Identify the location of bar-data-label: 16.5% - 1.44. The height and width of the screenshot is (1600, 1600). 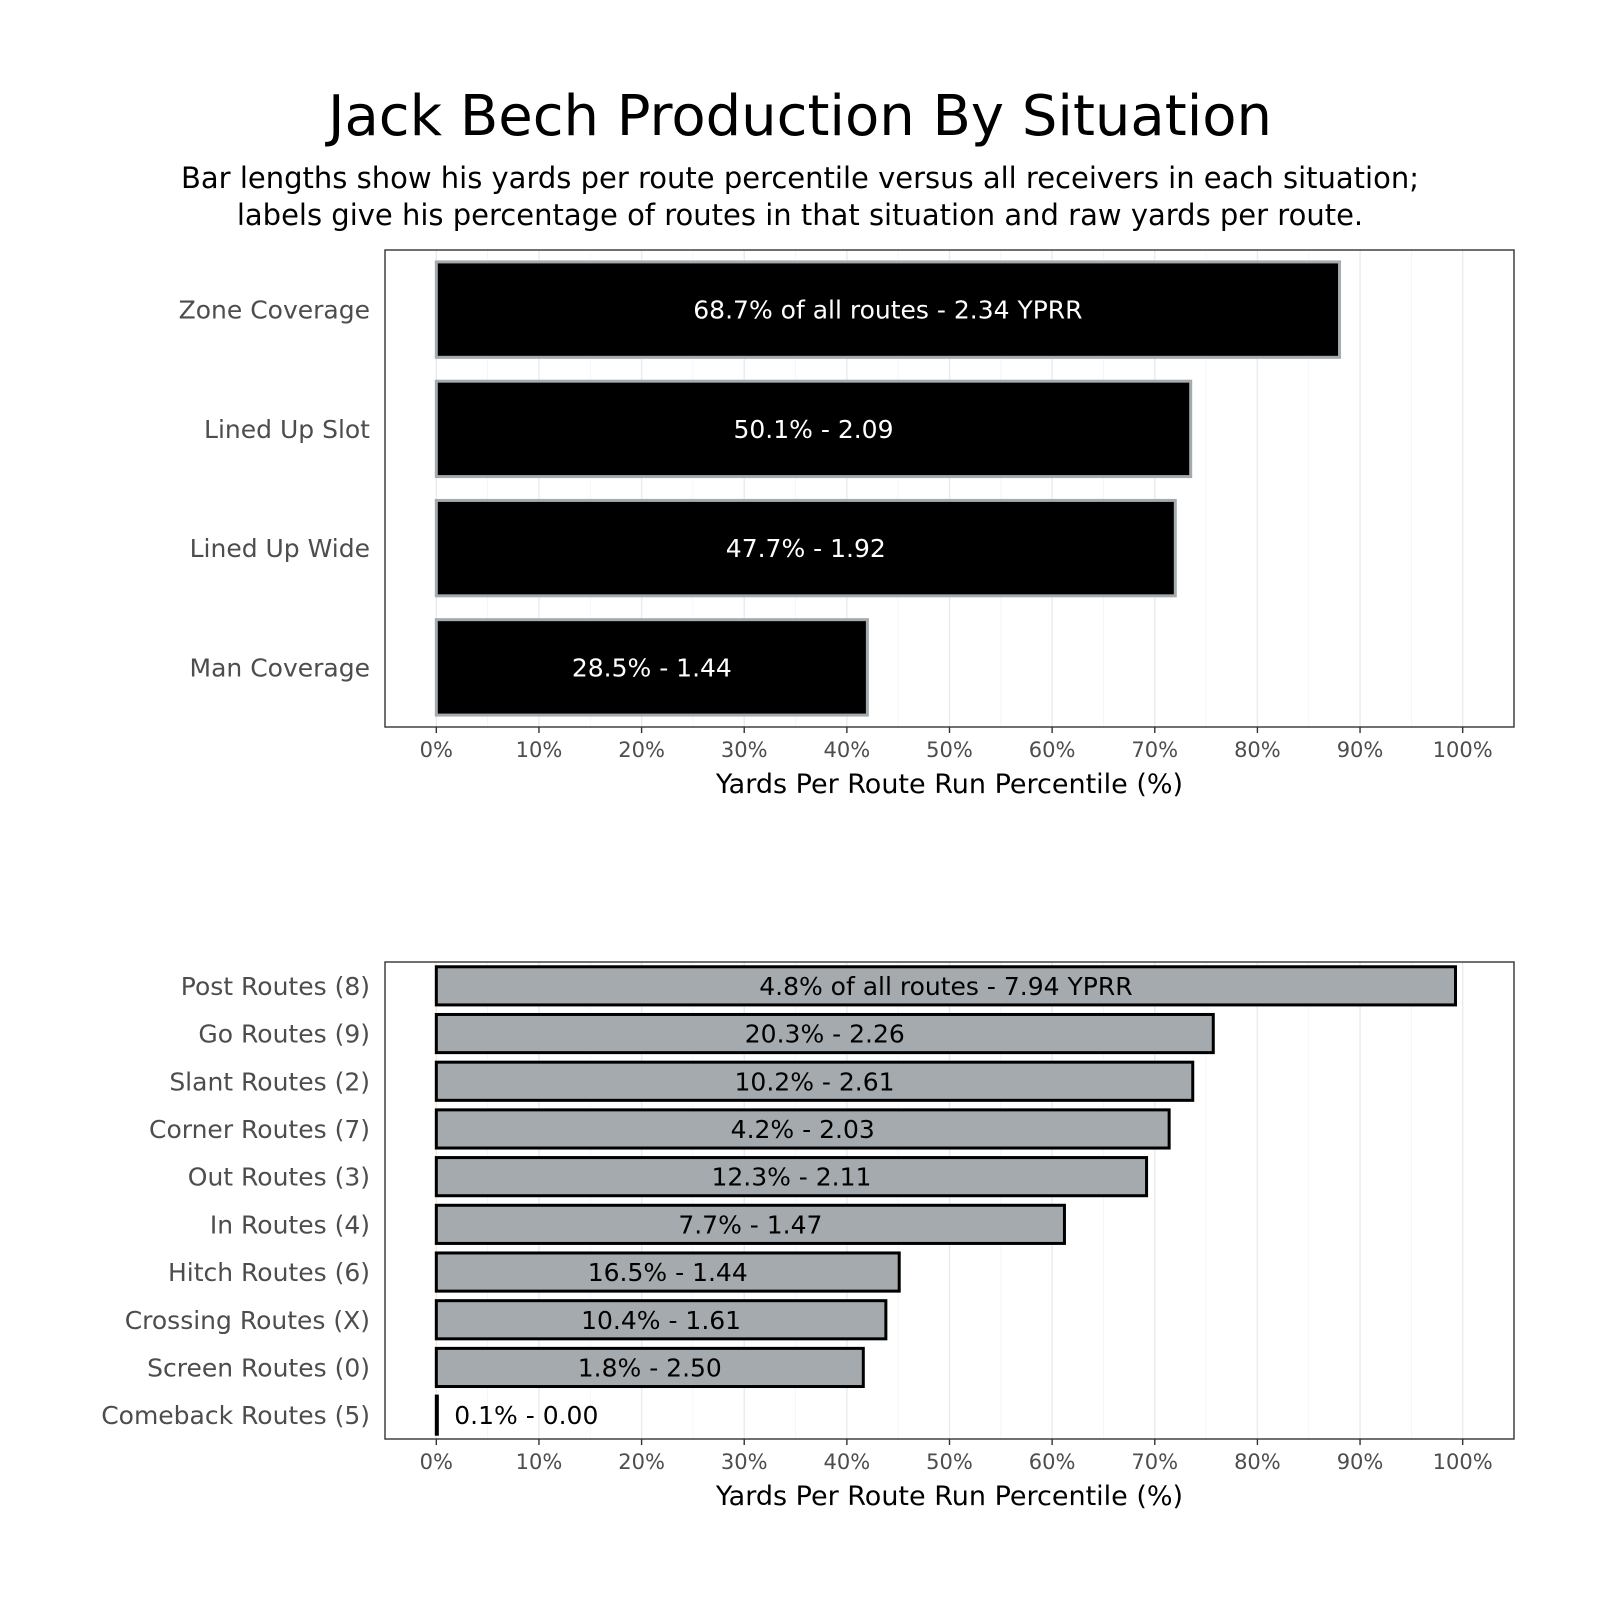
(668, 1272).